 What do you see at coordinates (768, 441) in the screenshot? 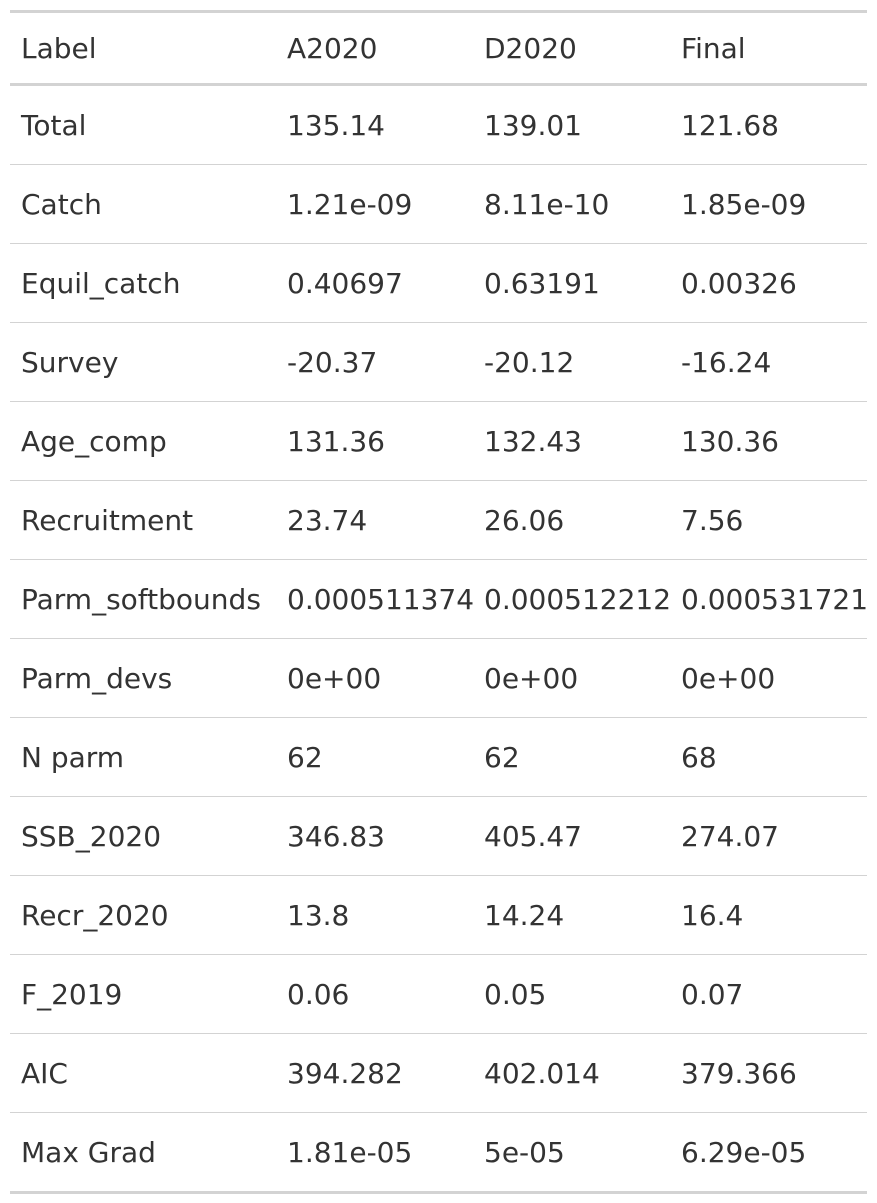
I see `cell-final: 130.36` at bounding box center [768, 441].